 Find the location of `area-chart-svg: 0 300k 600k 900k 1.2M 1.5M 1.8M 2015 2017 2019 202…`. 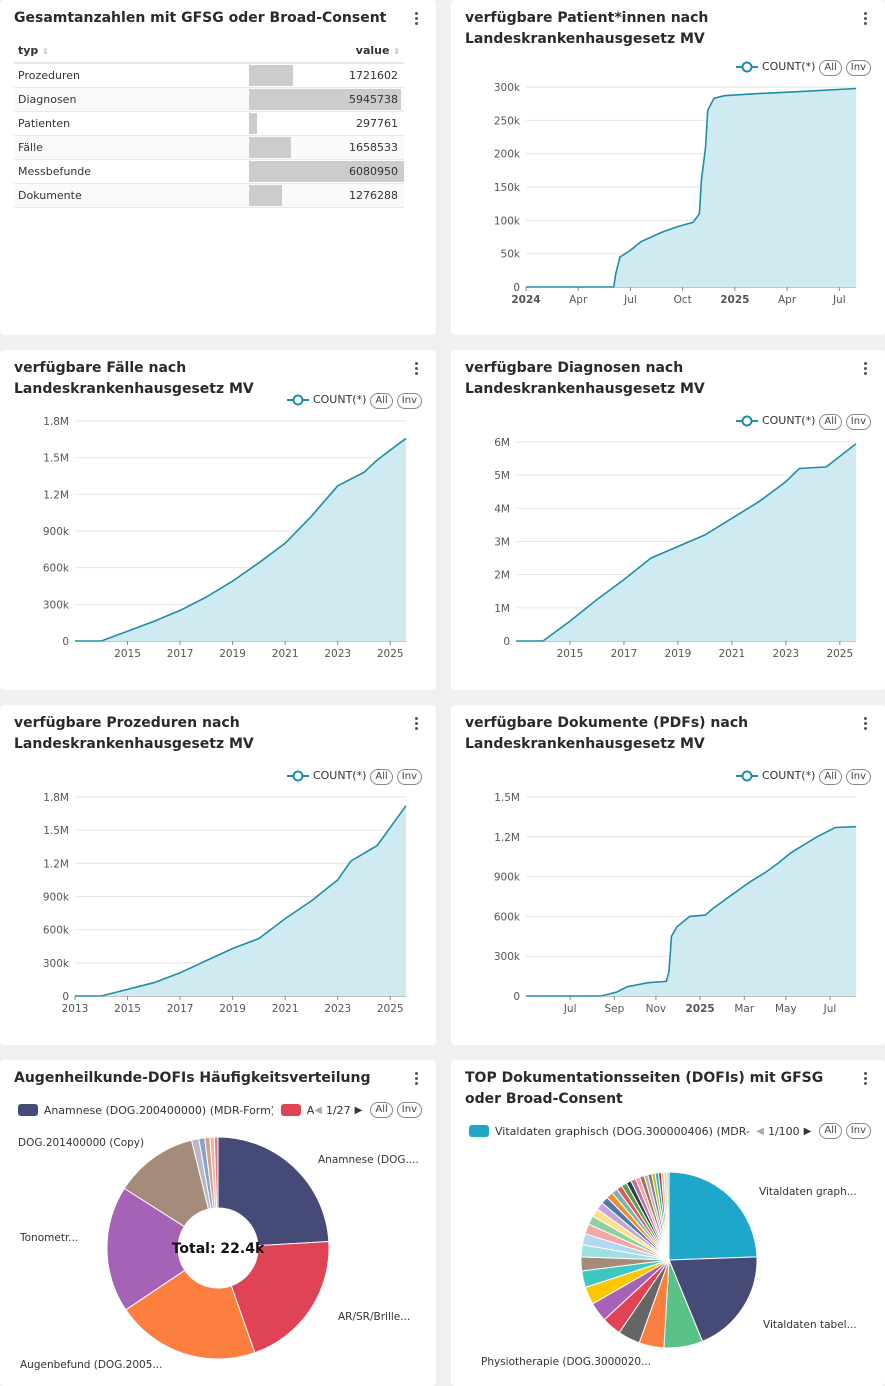

area-chart-svg: 0 300k 600k 900k 1.2M 1.5M 1.8M 2015 2017 2019 202… is located at coordinates (225, 538).